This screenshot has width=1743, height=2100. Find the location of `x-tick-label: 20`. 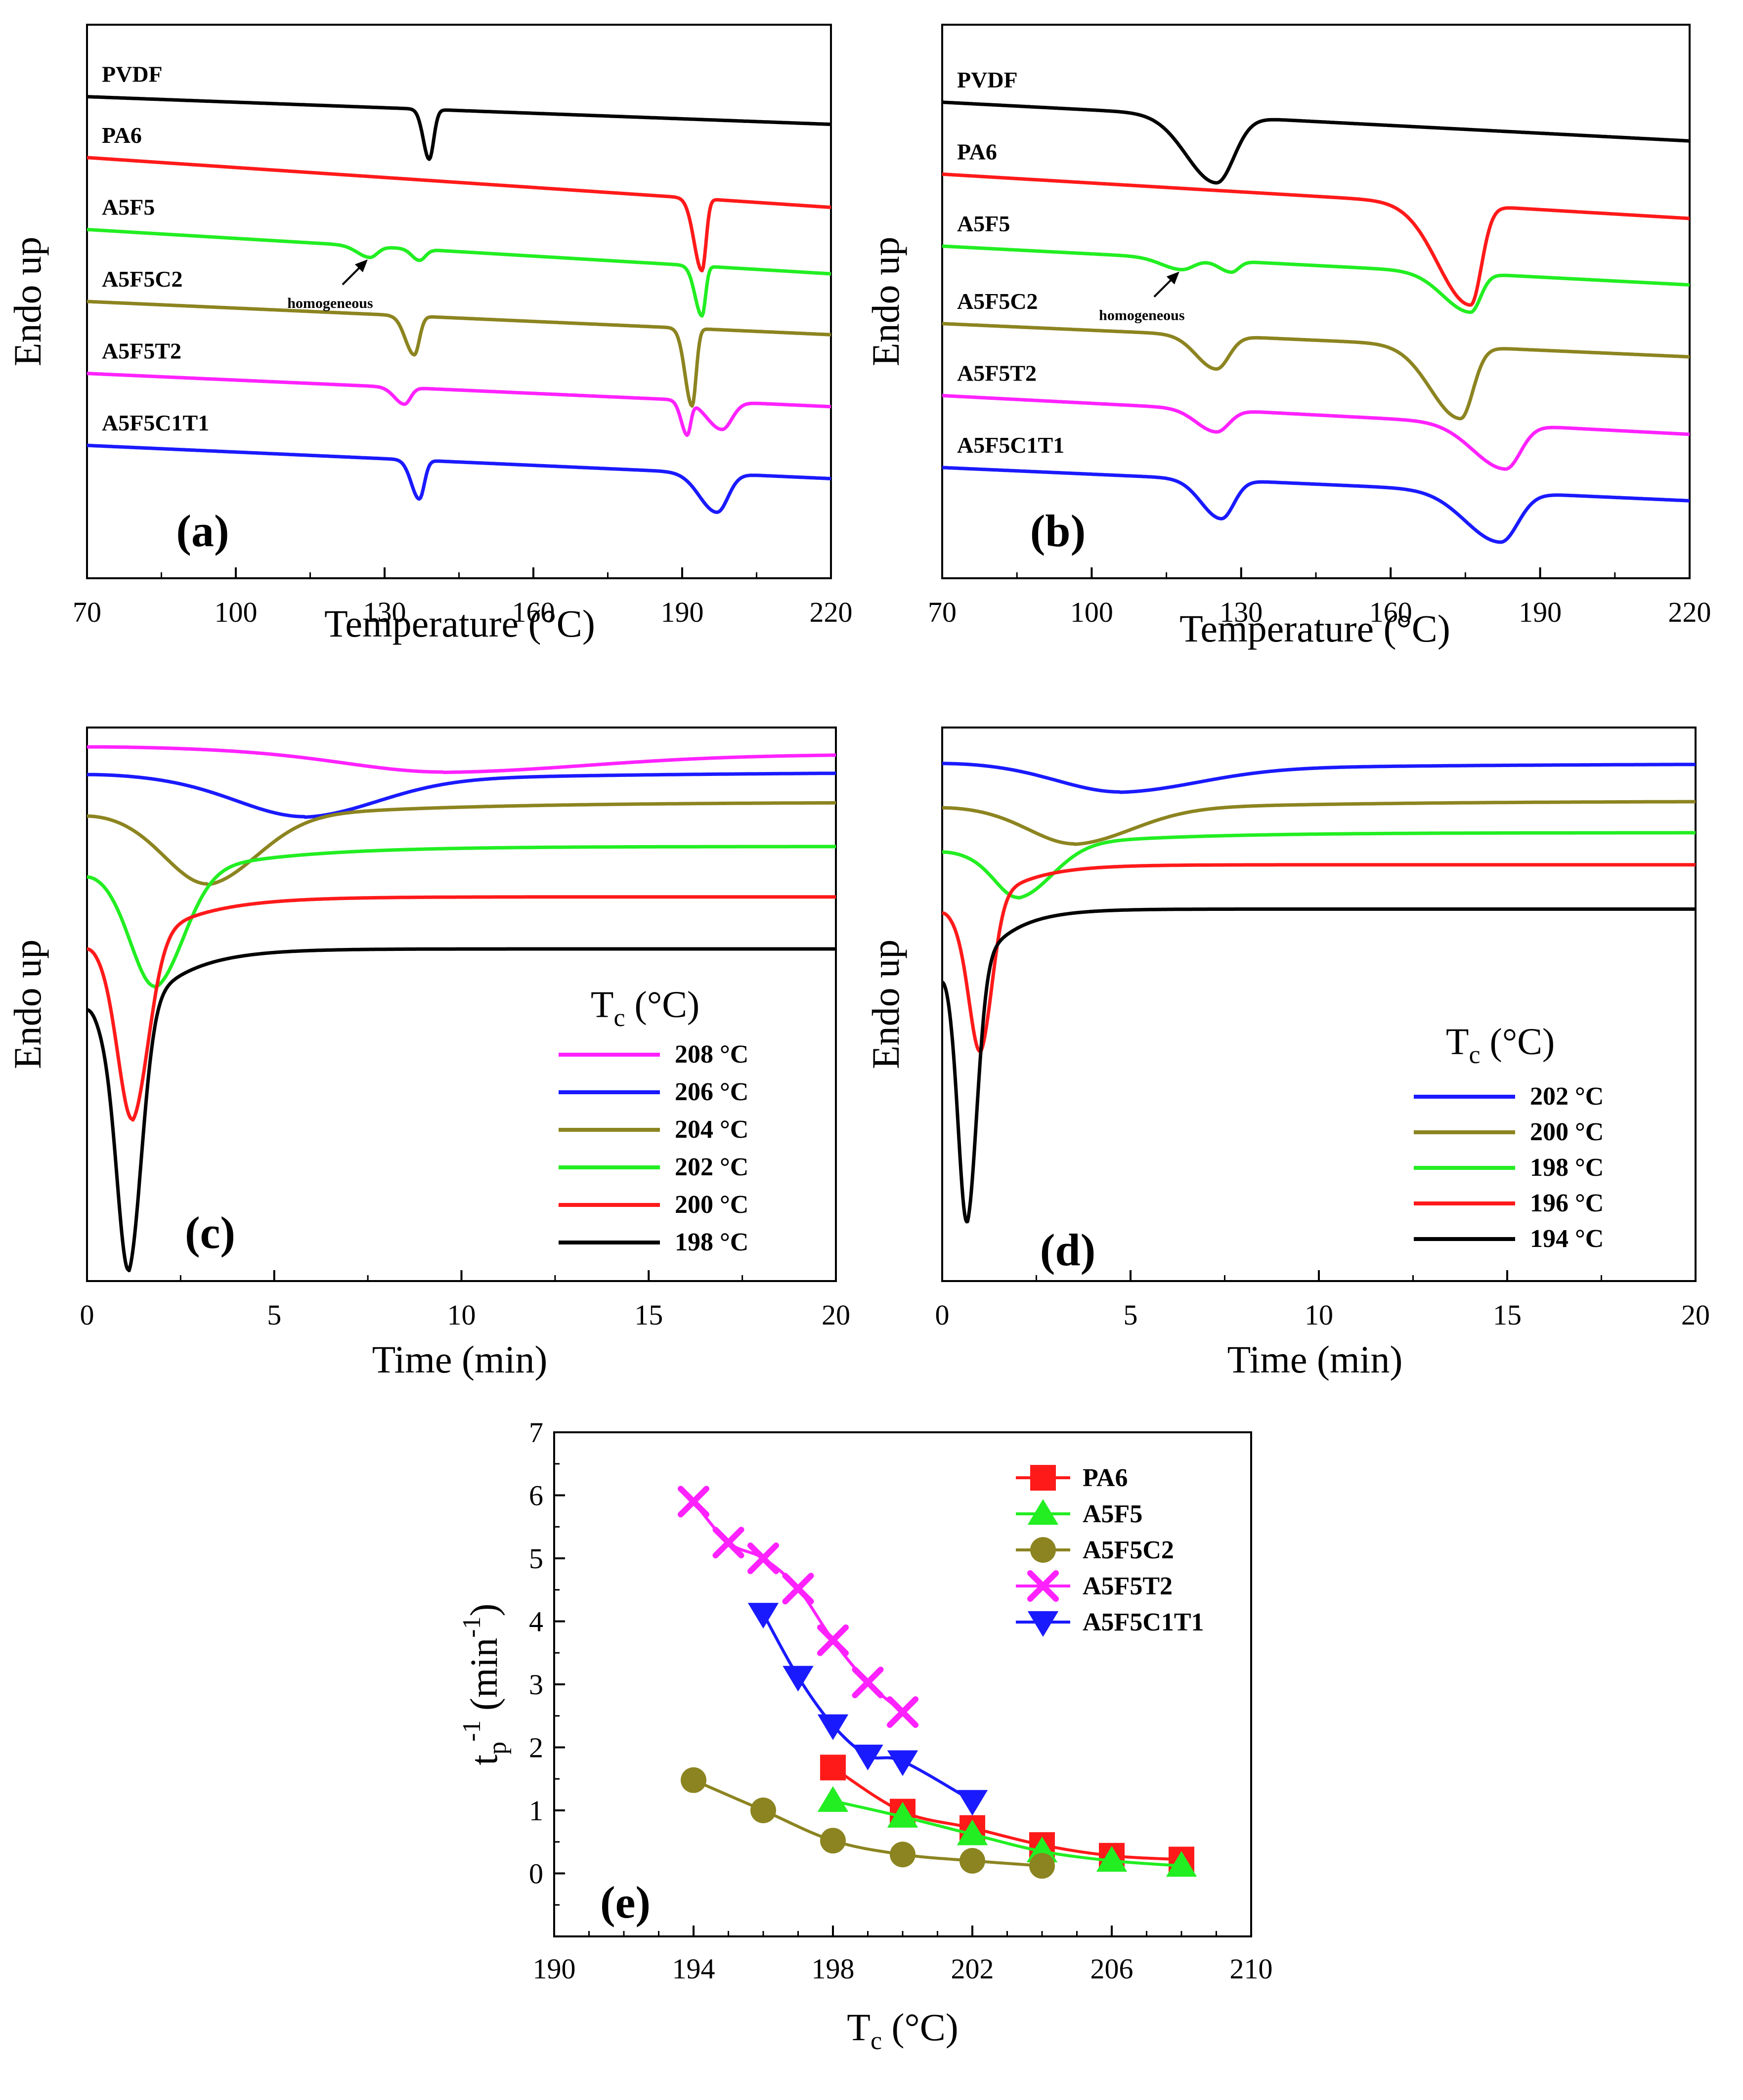

x-tick-label: 20 is located at coordinates (1695, 1315).